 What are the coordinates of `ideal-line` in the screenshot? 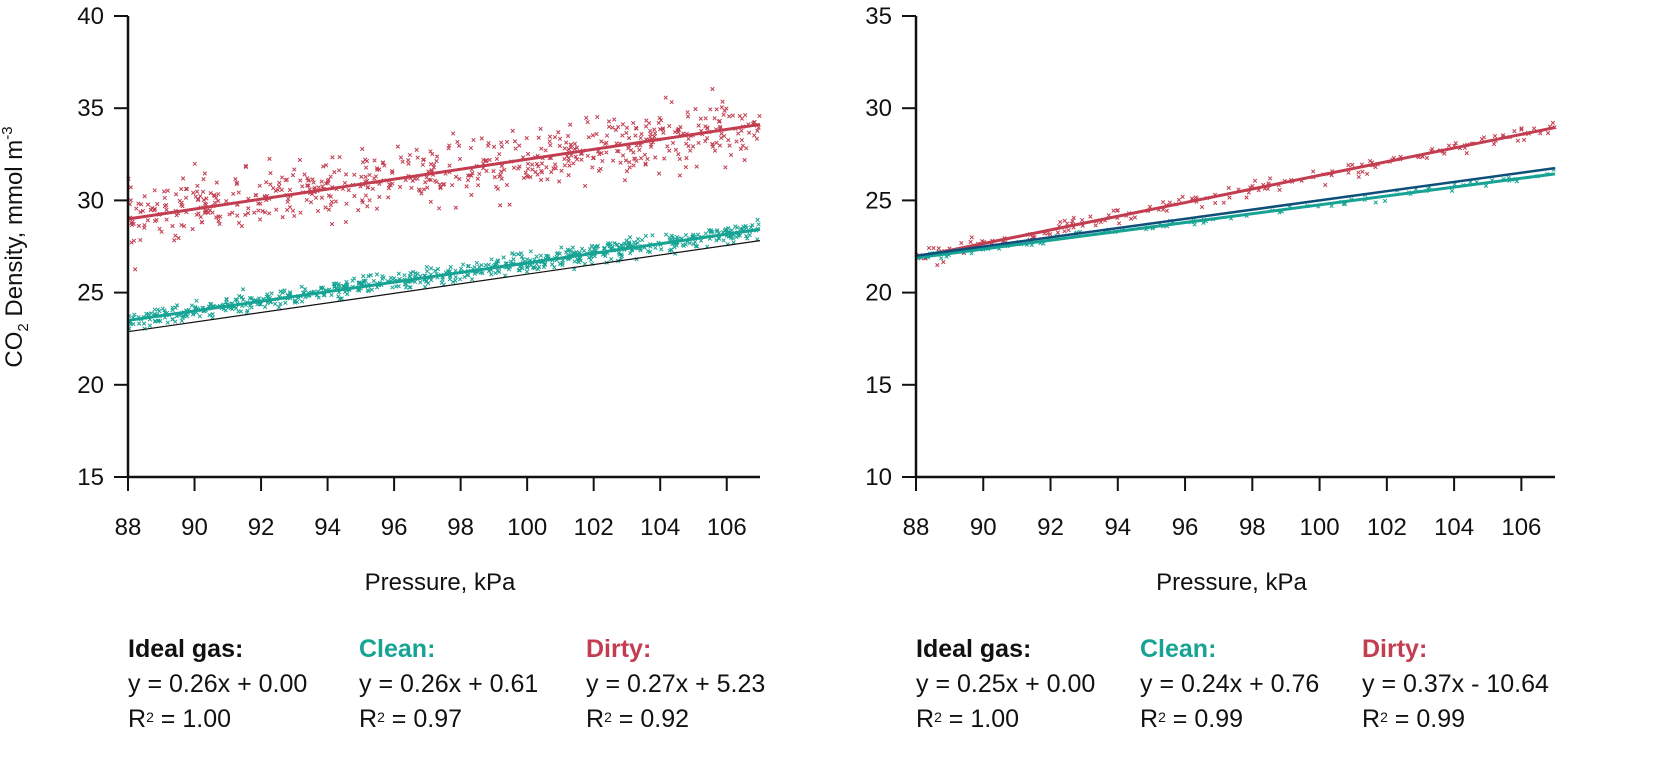 It's located at (444, 286).